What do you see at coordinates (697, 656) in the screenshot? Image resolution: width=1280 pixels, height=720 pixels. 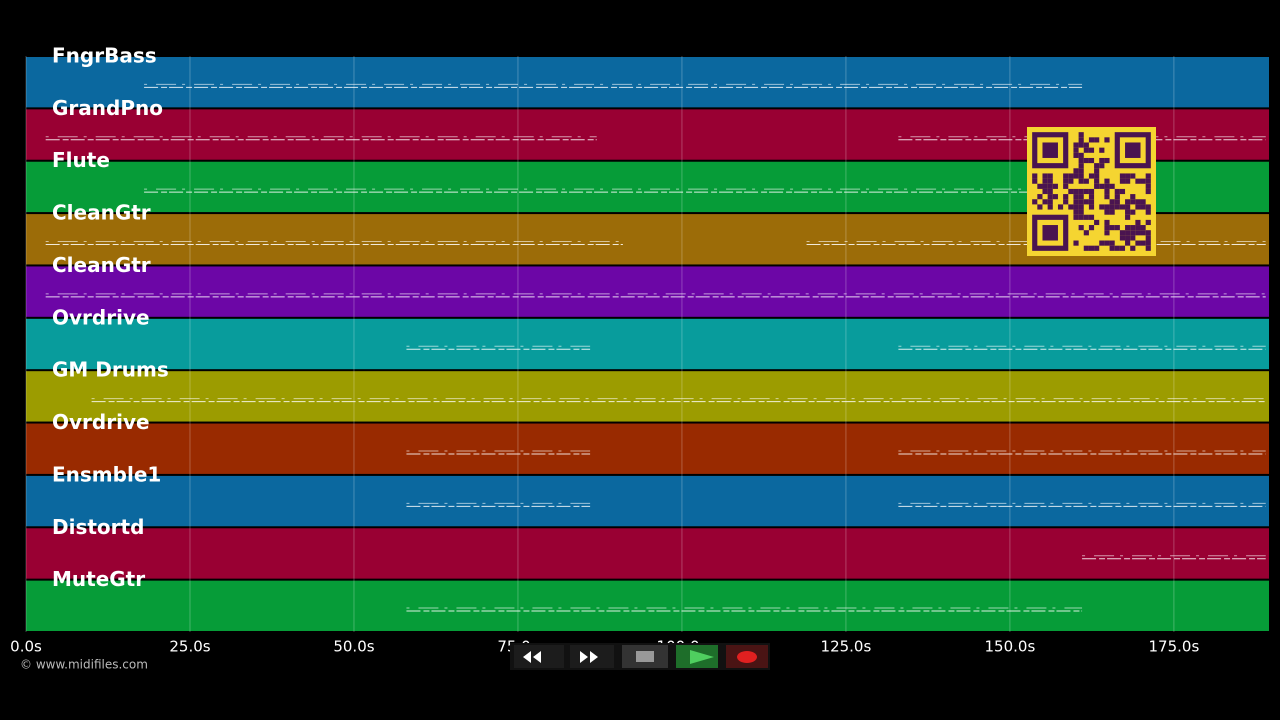 I see `play-button` at bounding box center [697, 656].